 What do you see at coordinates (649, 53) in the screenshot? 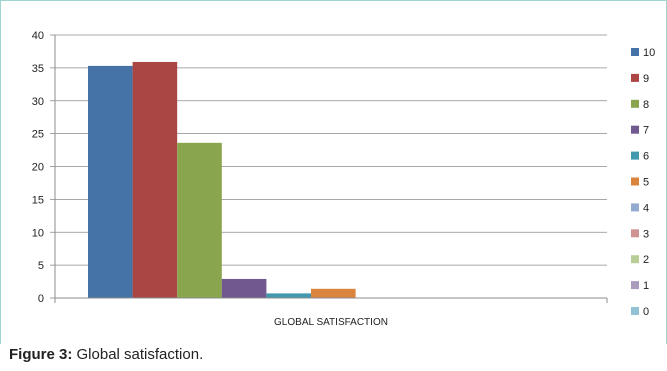
I see `legend-label-10: 10` at bounding box center [649, 53].